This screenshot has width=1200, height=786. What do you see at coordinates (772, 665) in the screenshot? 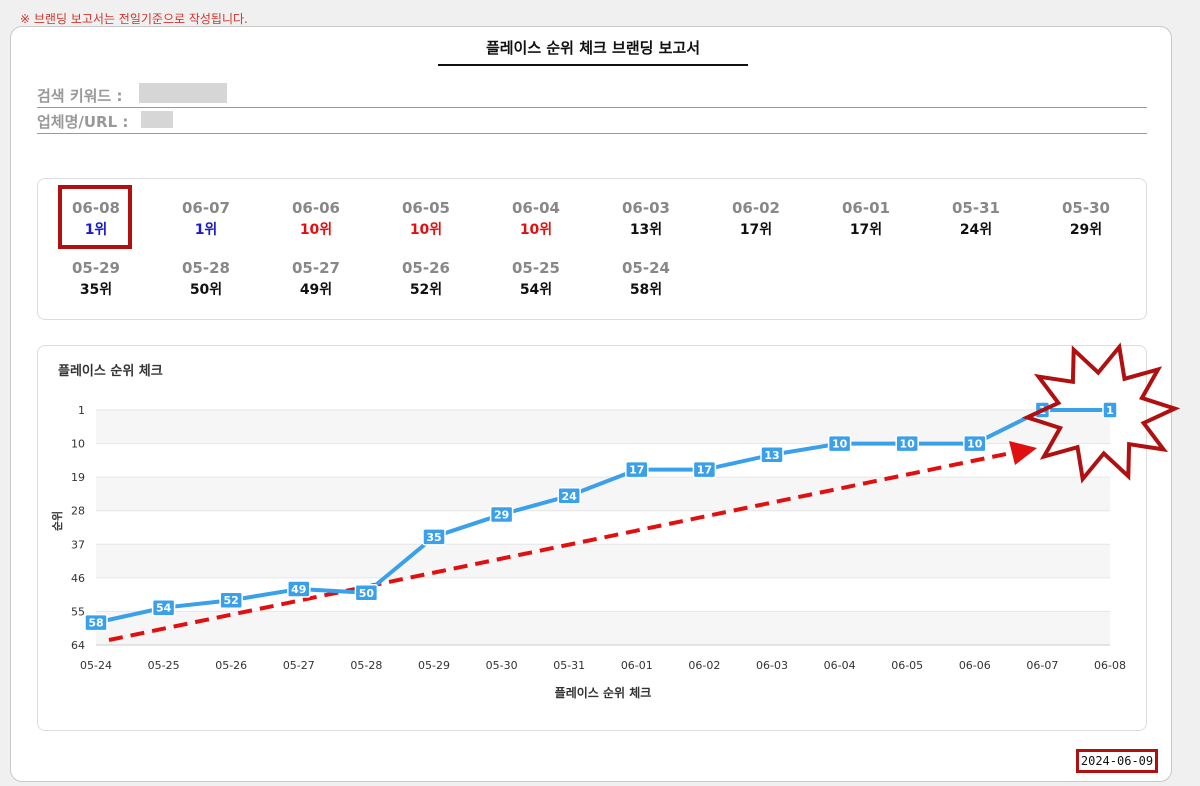
I see `x-tick-label: 06-03` at bounding box center [772, 665].